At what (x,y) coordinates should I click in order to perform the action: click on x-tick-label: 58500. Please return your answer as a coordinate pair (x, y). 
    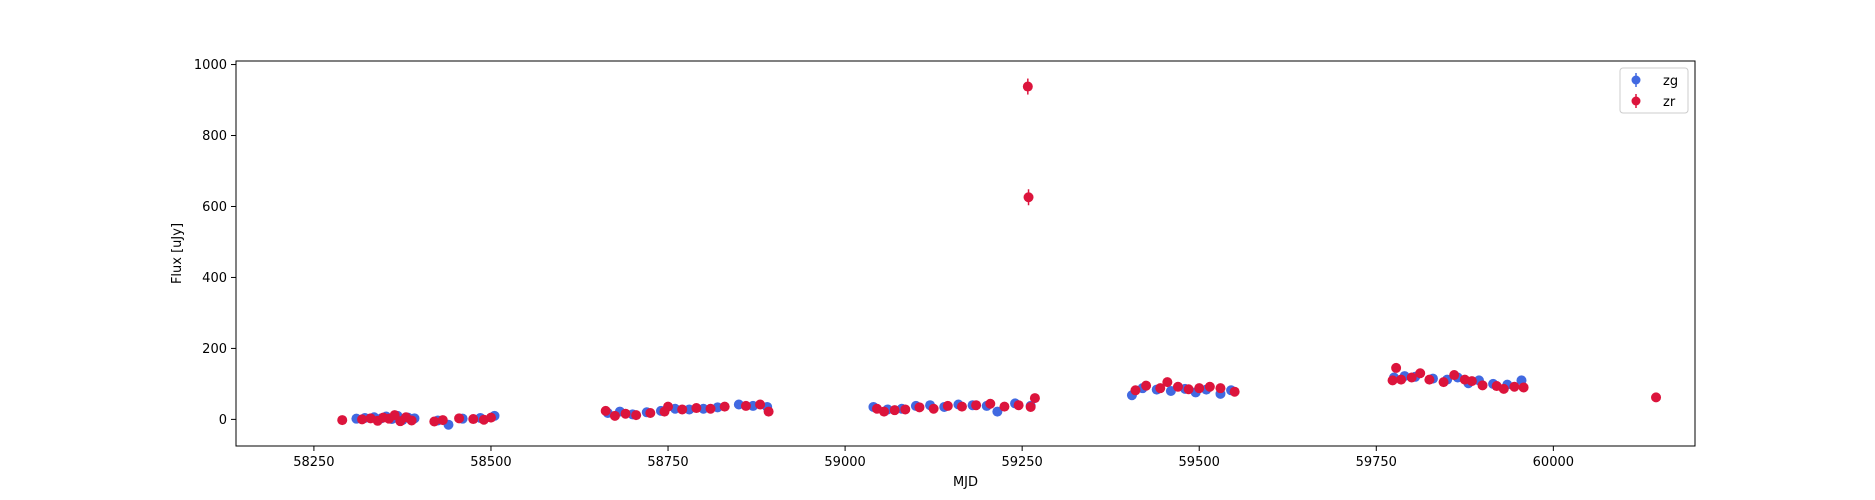
    Looking at the image, I should click on (490, 462).